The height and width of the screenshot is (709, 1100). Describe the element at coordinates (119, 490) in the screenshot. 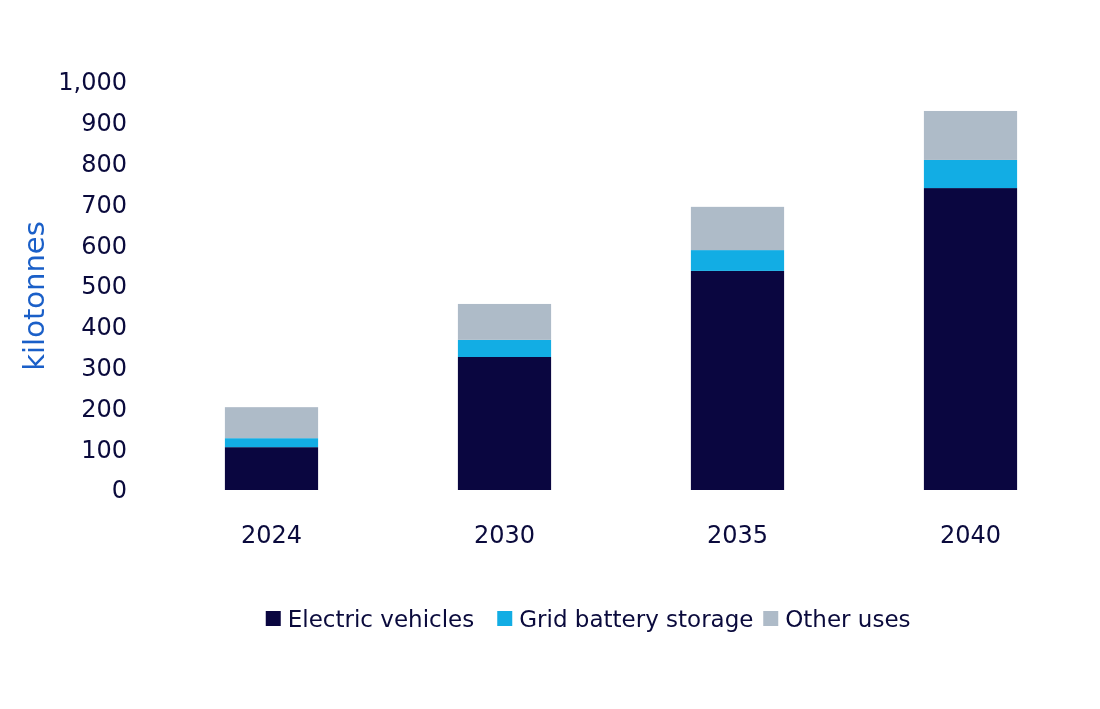

I see `y-tick-label: 0` at that location.